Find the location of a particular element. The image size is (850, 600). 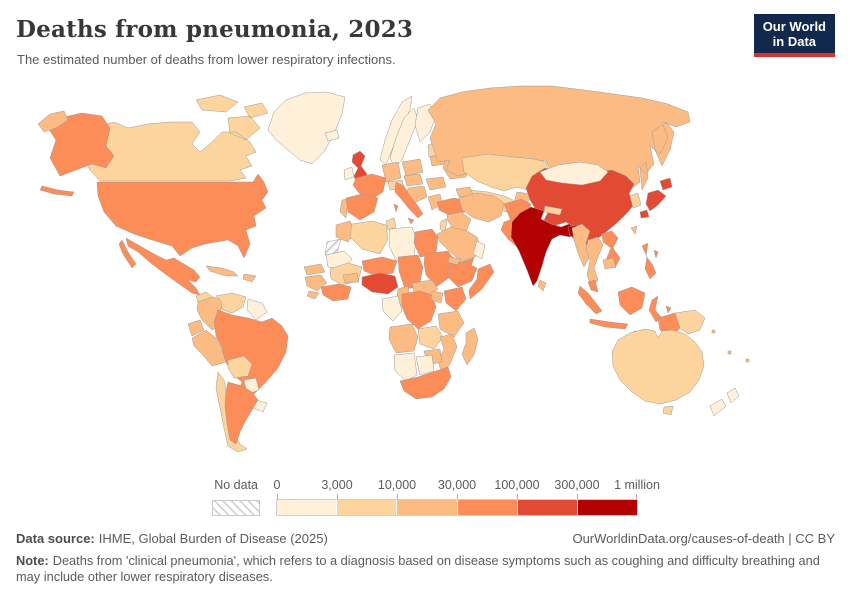

country-germany is located at coordinates (391, 172).